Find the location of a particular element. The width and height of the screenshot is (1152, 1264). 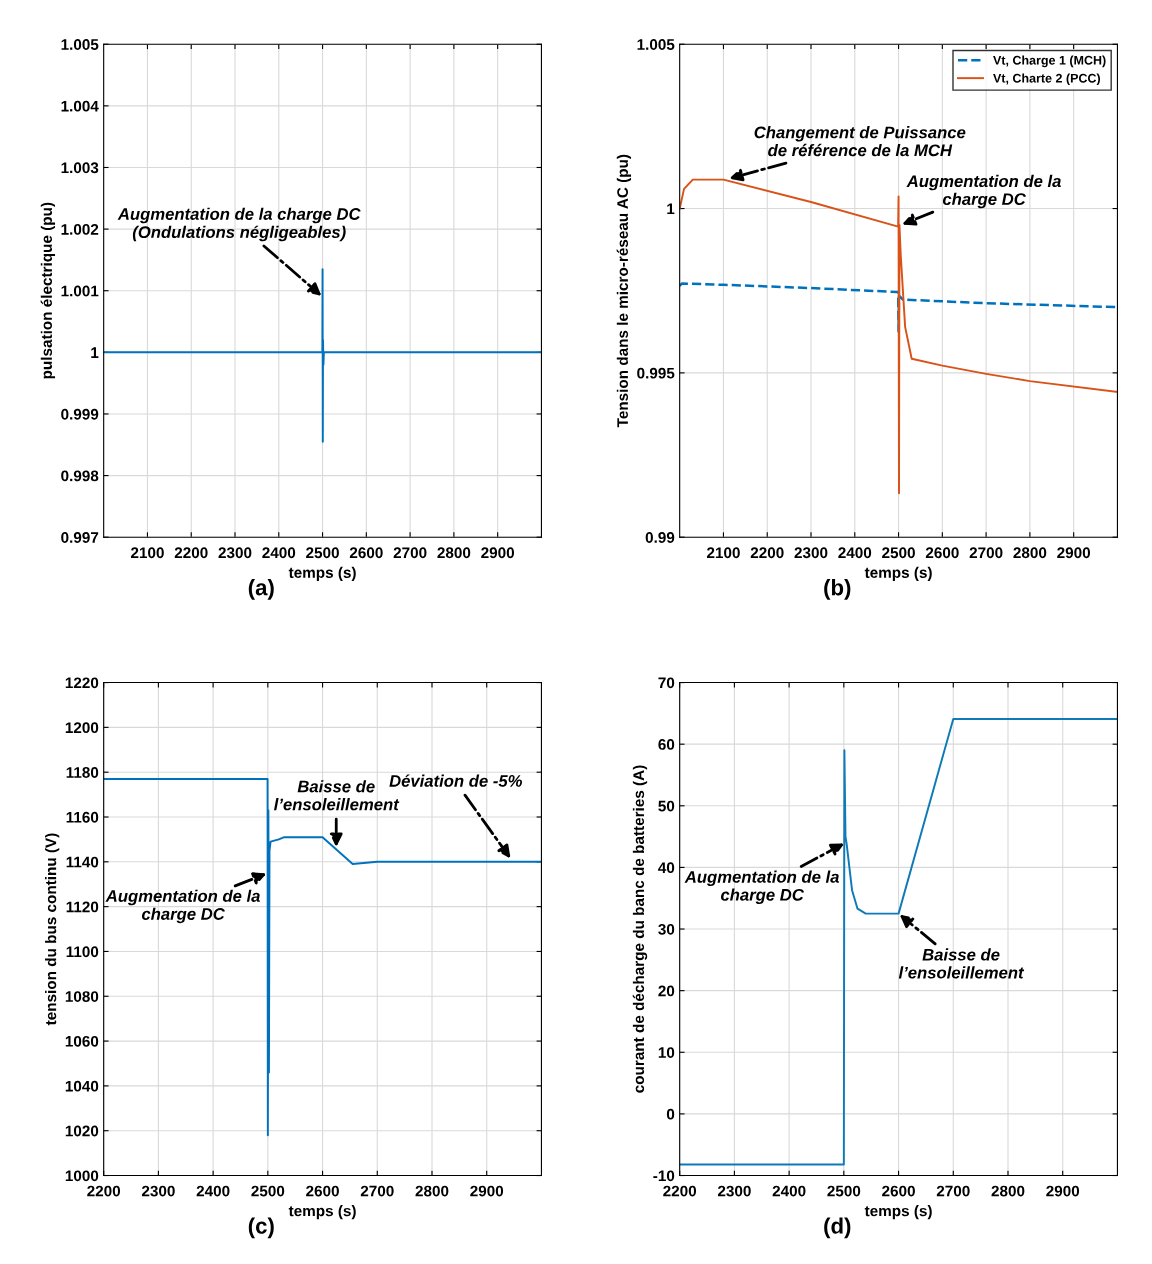

y-tick-label: 60 is located at coordinates (666, 744).